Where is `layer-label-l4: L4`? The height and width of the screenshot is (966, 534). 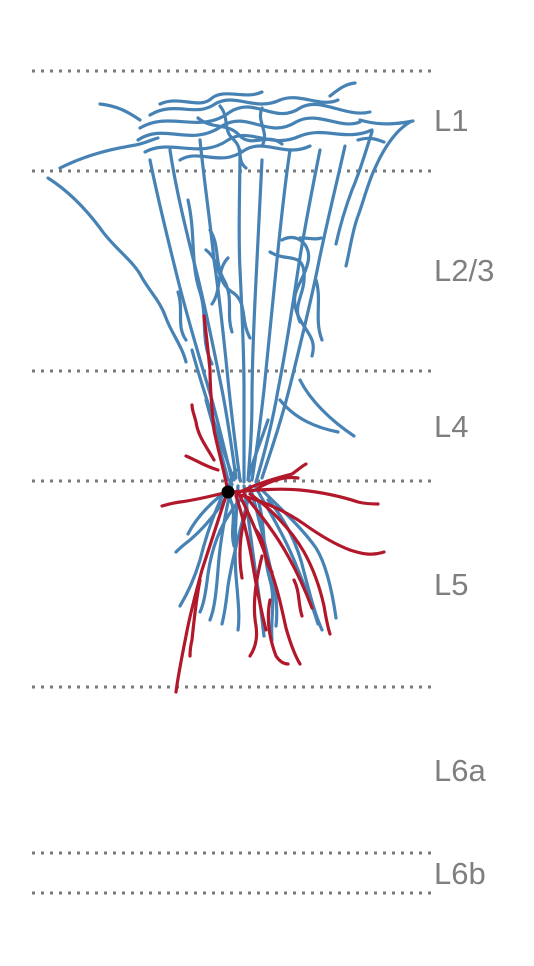
layer-label-l4: L4 is located at coordinates (451, 426).